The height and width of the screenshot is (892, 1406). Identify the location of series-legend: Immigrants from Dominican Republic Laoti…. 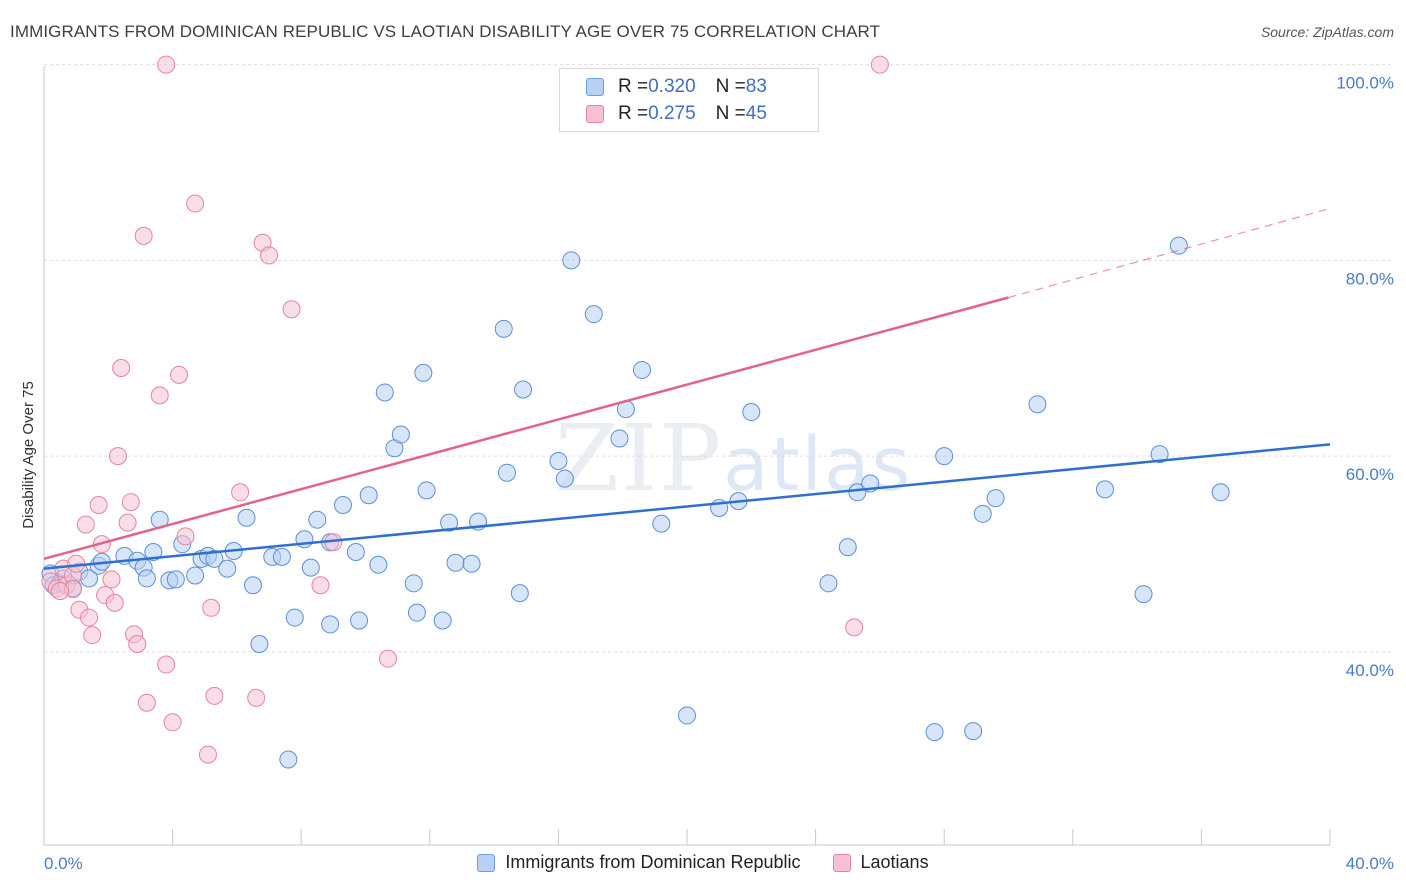
(703, 862).